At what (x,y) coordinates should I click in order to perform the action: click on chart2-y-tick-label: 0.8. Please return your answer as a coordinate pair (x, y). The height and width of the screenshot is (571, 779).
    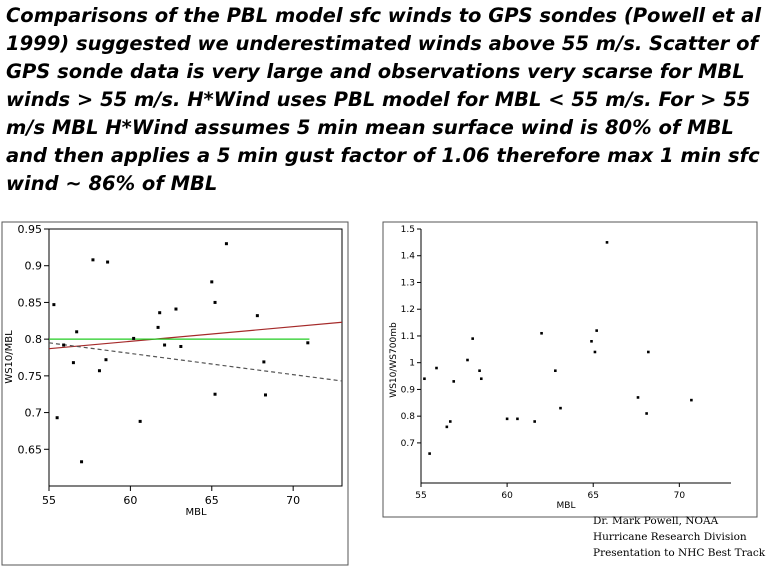
    Looking at the image, I should click on (408, 417).